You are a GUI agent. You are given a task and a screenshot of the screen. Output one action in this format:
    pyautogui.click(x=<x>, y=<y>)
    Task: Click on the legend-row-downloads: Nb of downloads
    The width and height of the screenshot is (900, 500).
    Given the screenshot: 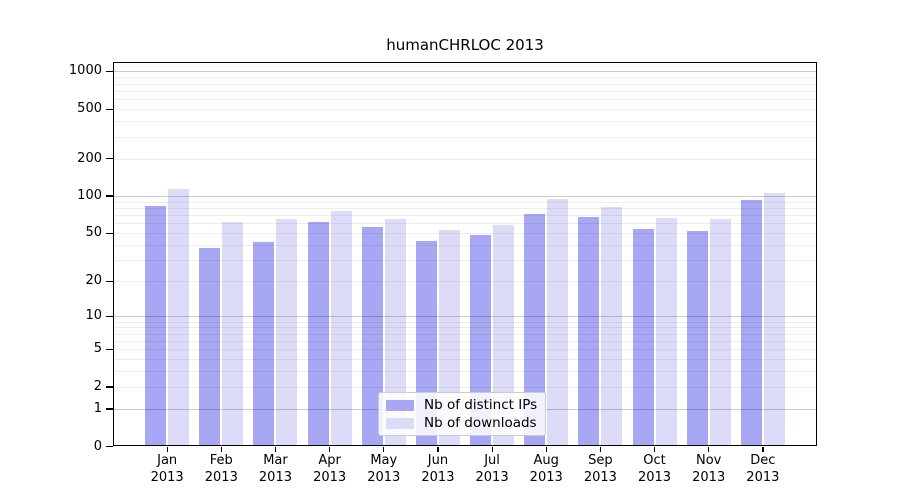 What is the action you would take?
    pyautogui.click(x=462, y=423)
    